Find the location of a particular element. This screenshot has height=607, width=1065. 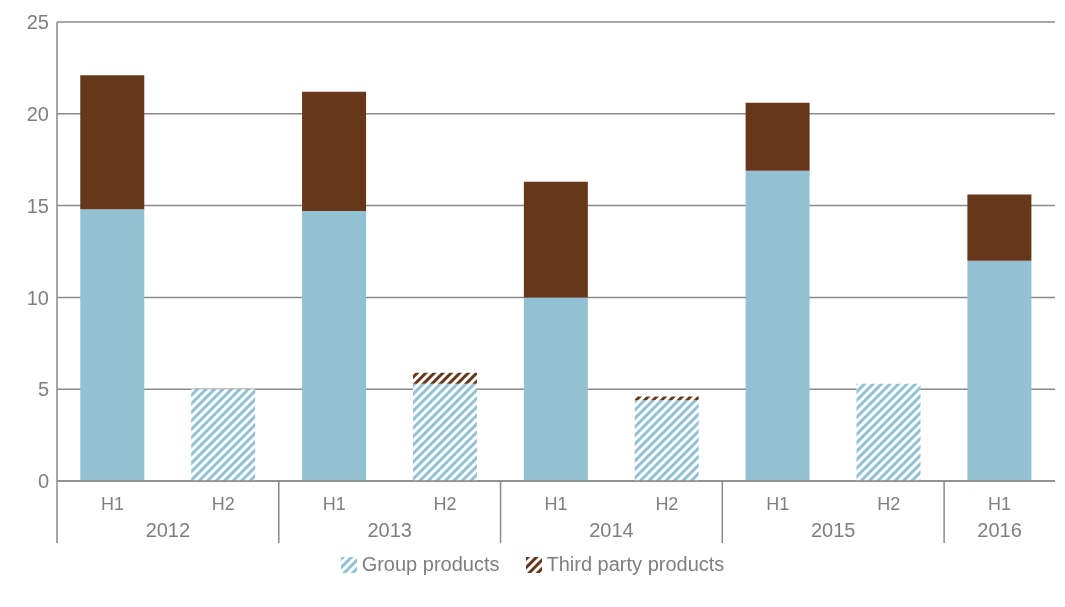

y-tick-label: 25 is located at coordinates (37, 22).